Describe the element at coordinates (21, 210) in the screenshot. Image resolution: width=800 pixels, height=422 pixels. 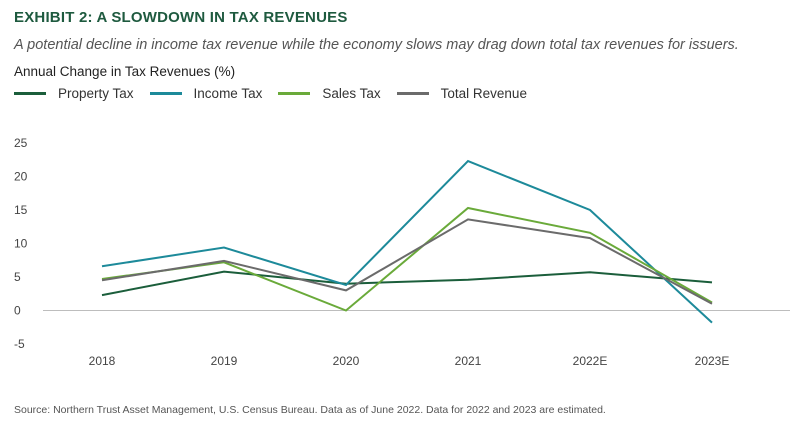
I see `y-tick-label: 15` at that location.